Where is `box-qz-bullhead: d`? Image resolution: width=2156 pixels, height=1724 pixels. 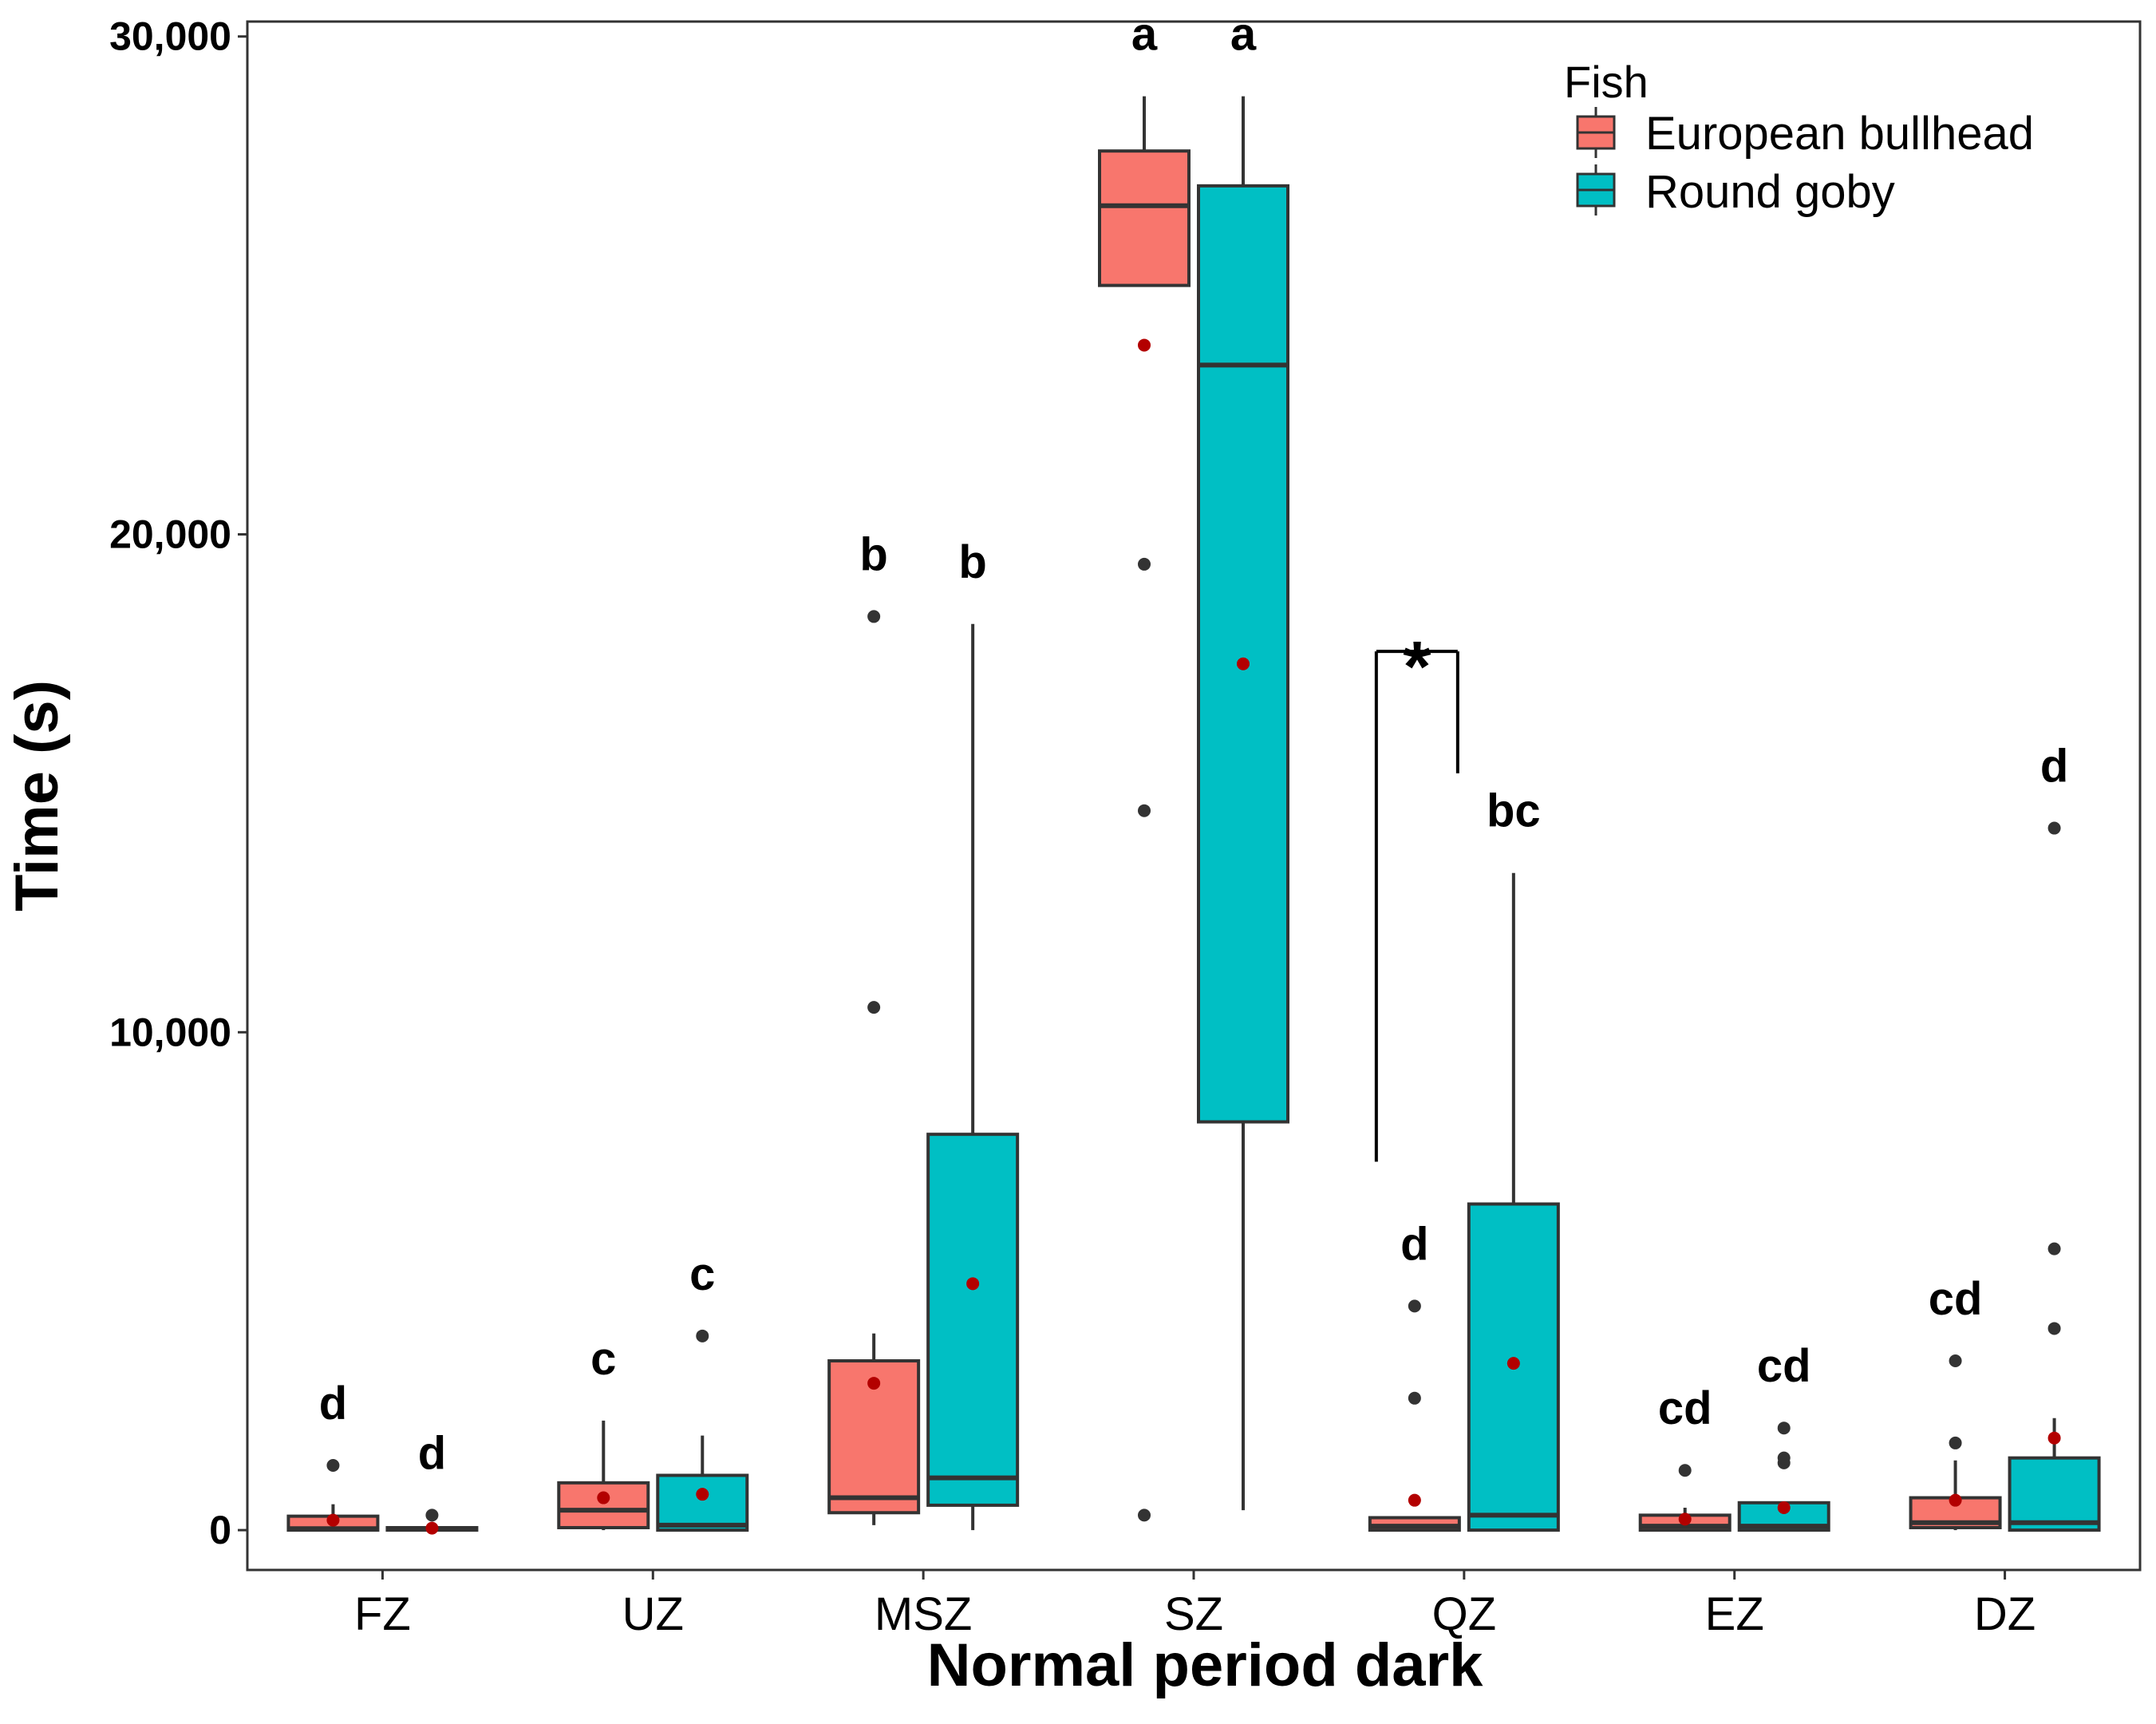
box-qz-bullhead: d is located at coordinates (1414, 1375).